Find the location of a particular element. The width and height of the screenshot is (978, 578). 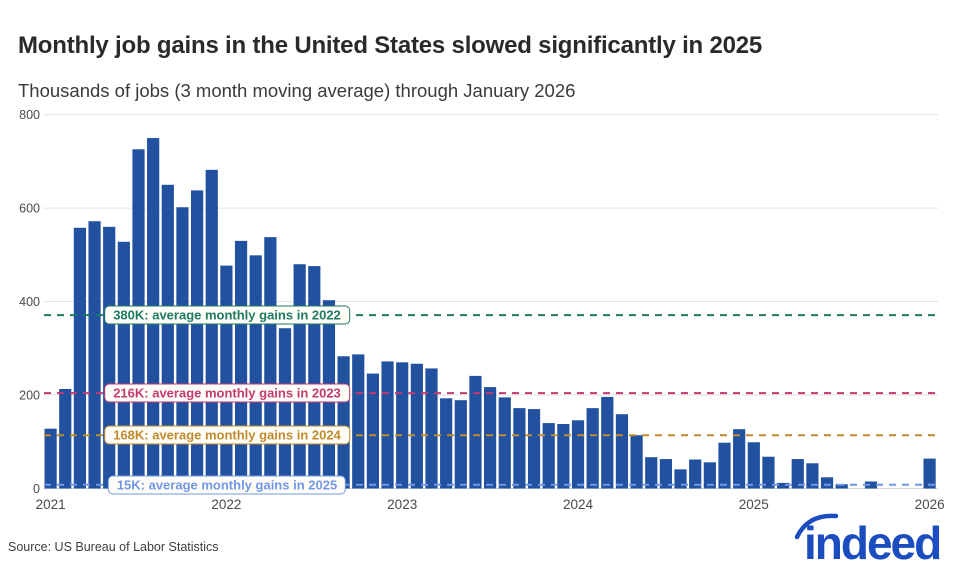

y-tick-label: 400 is located at coordinates (29, 302).